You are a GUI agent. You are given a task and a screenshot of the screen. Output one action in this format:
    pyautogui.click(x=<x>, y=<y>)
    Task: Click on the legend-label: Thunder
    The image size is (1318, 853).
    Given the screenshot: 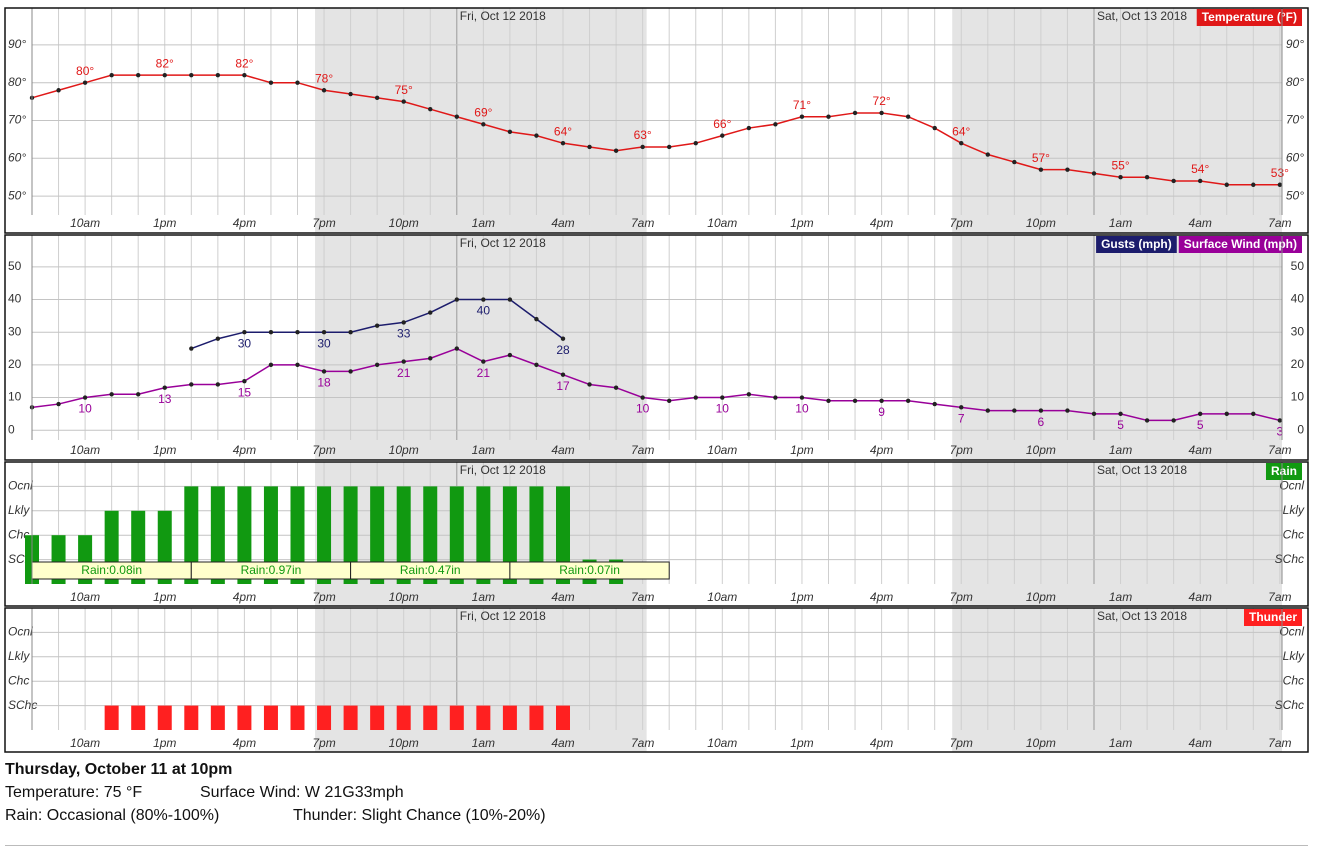 What is the action you would take?
    pyautogui.click(x=1273, y=617)
    